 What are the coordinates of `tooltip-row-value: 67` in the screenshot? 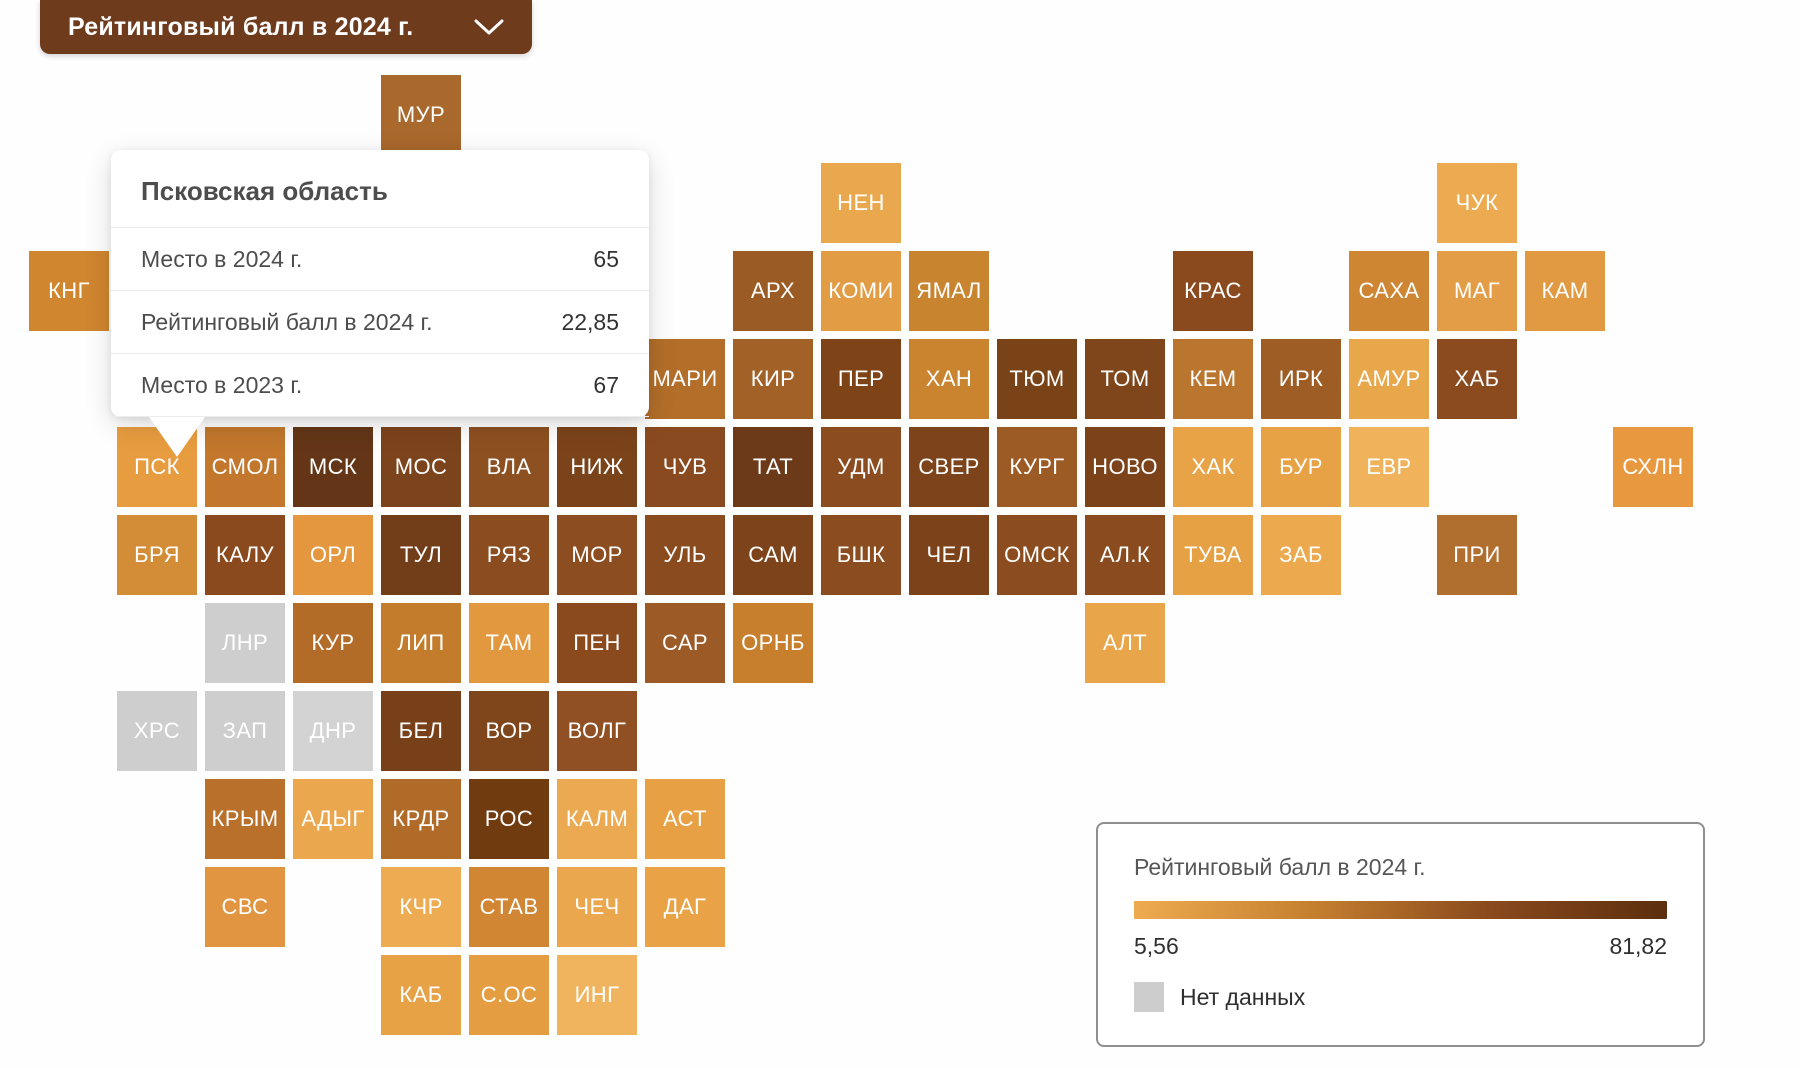 It's located at (606, 384).